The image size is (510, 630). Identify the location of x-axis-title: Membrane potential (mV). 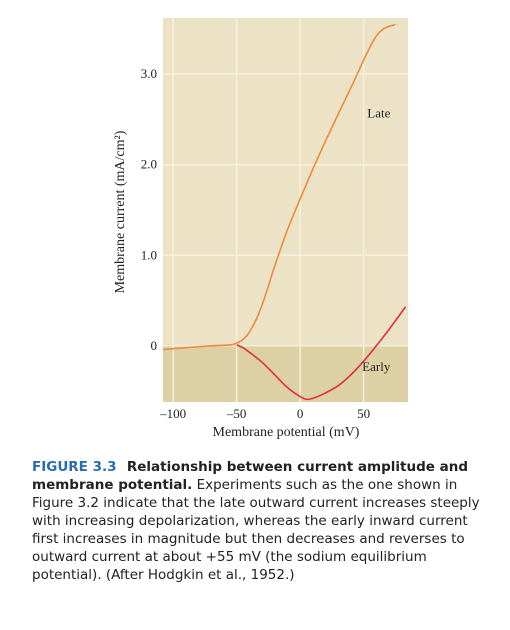
(286, 432).